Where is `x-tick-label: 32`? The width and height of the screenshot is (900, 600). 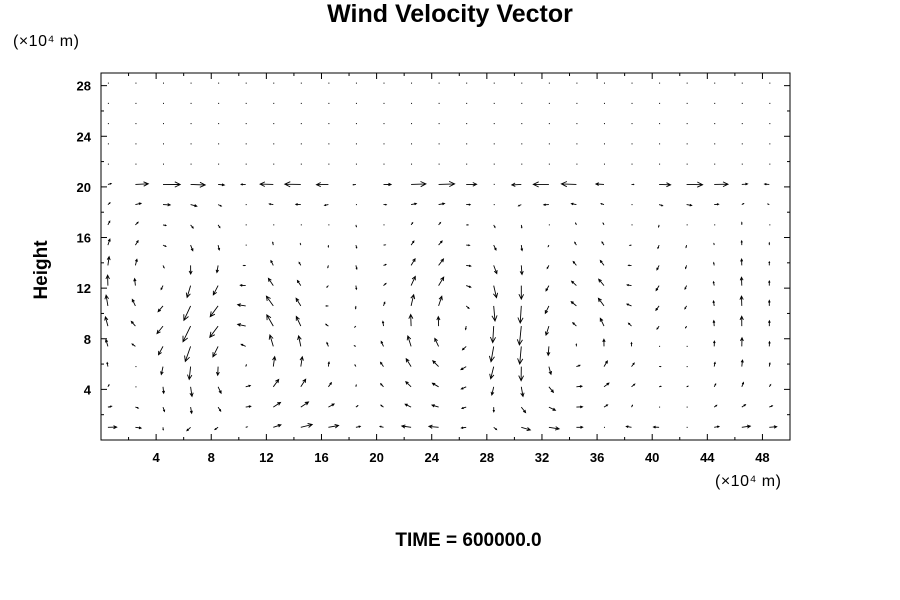
x-tick-label: 32 is located at coordinates (542, 457).